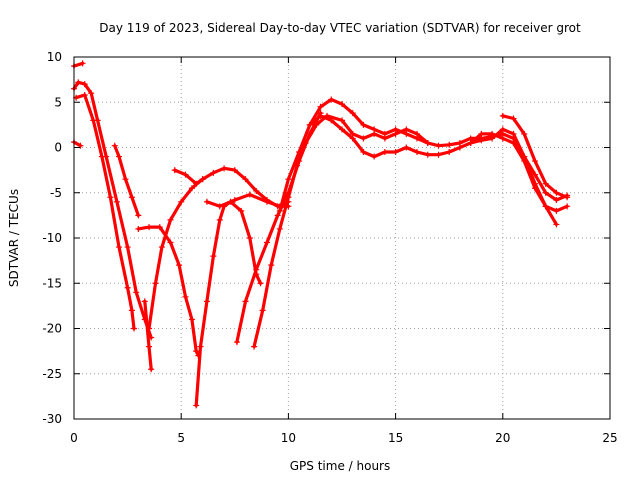  What do you see at coordinates (52, 329) in the screenshot?
I see `y-tick-label: -20` at bounding box center [52, 329].